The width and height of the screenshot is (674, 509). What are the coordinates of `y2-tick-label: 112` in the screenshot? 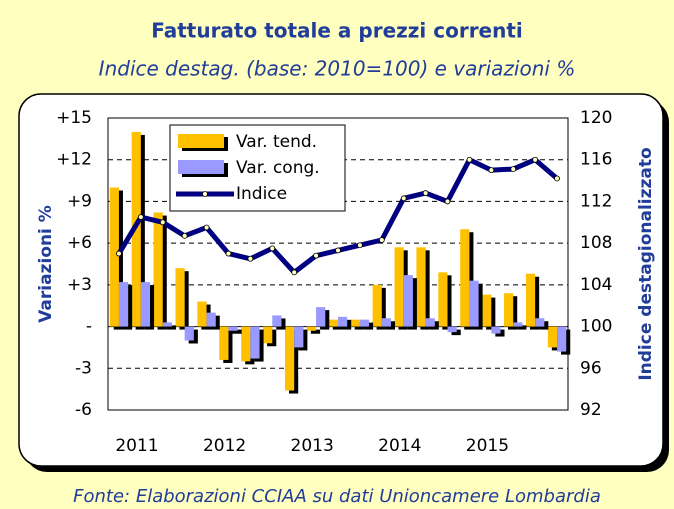 It's located at (596, 201).